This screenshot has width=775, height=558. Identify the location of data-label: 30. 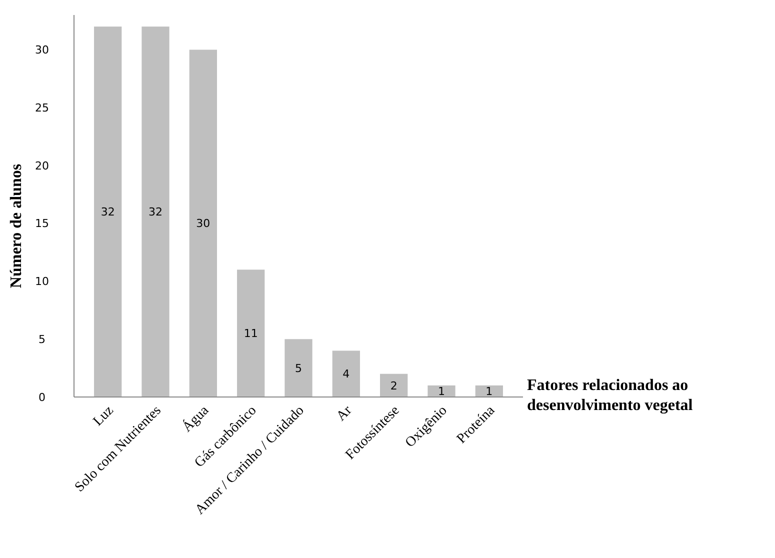
(203, 223).